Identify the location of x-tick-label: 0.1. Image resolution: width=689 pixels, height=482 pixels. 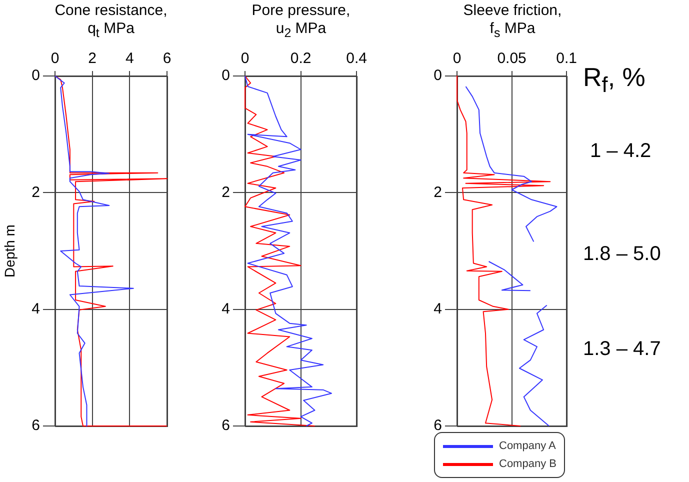
(567, 59).